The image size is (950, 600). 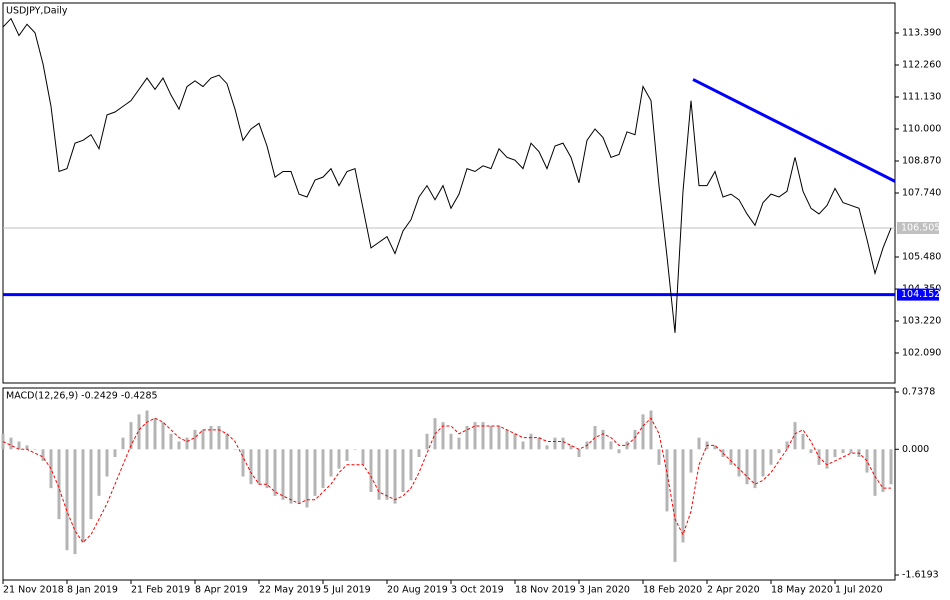 I want to click on price-label: 104.152, so click(x=920, y=294).